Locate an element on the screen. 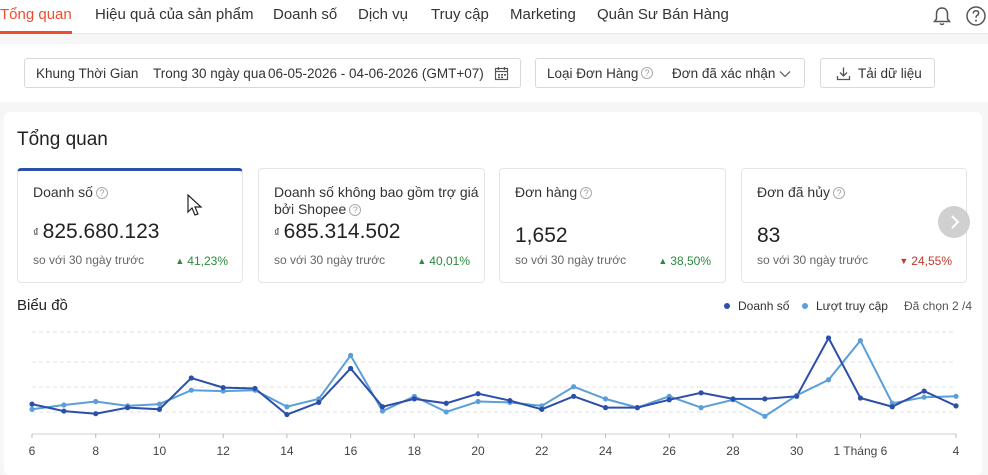 The width and height of the screenshot is (988, 475). order-type-label: Loại Đơn Hàng is located at coordinates (593, 73).